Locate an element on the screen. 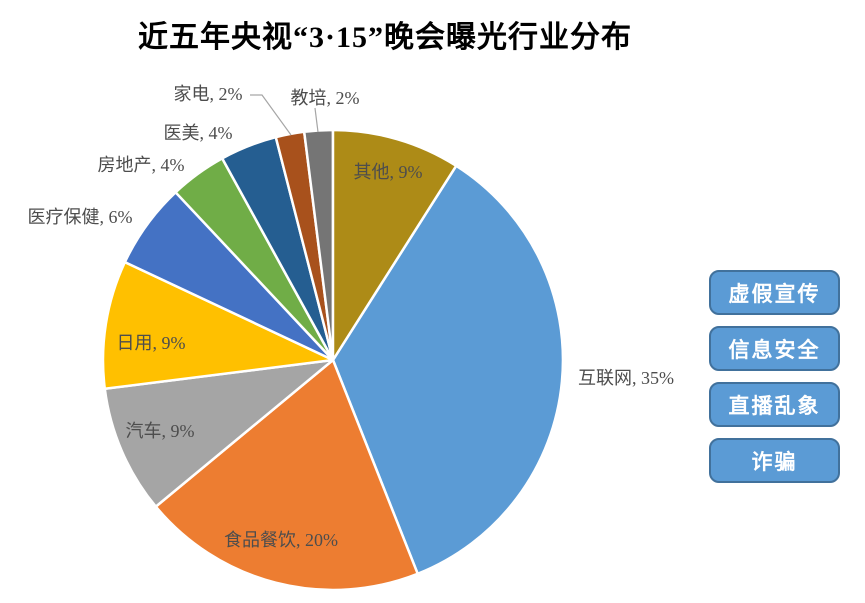  badge-fraud: 诈骗 is located at coordinates (774, 460).